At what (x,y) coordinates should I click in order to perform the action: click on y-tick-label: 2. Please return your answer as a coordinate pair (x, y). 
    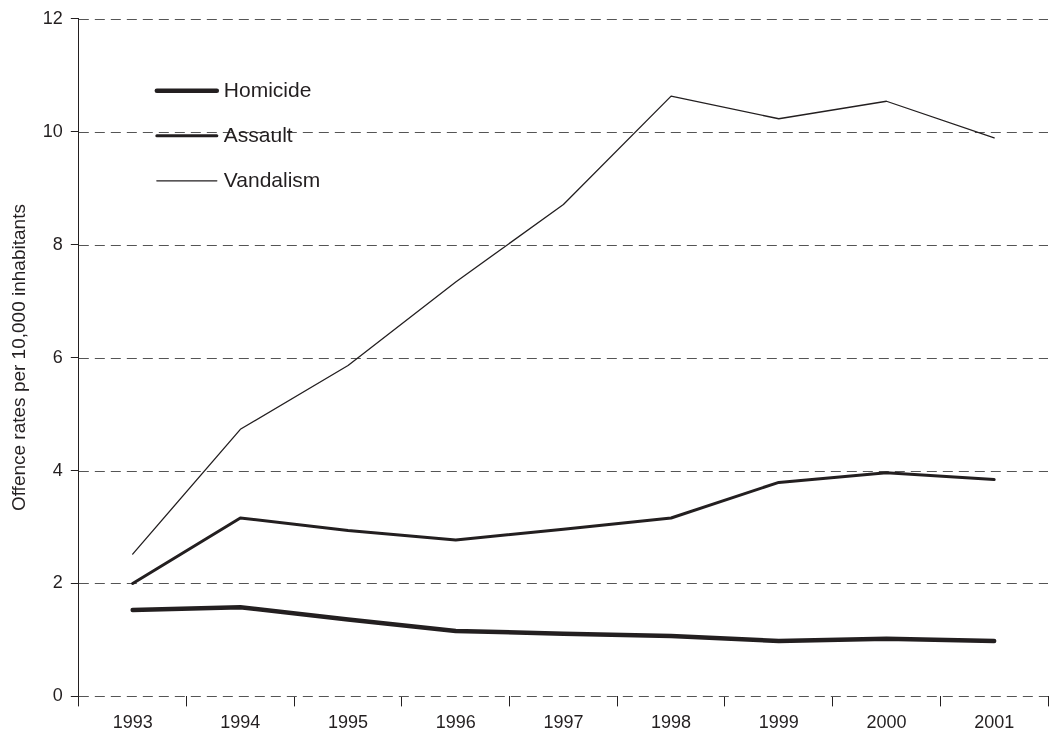
    Looking at the image, I should click on (57, 582).